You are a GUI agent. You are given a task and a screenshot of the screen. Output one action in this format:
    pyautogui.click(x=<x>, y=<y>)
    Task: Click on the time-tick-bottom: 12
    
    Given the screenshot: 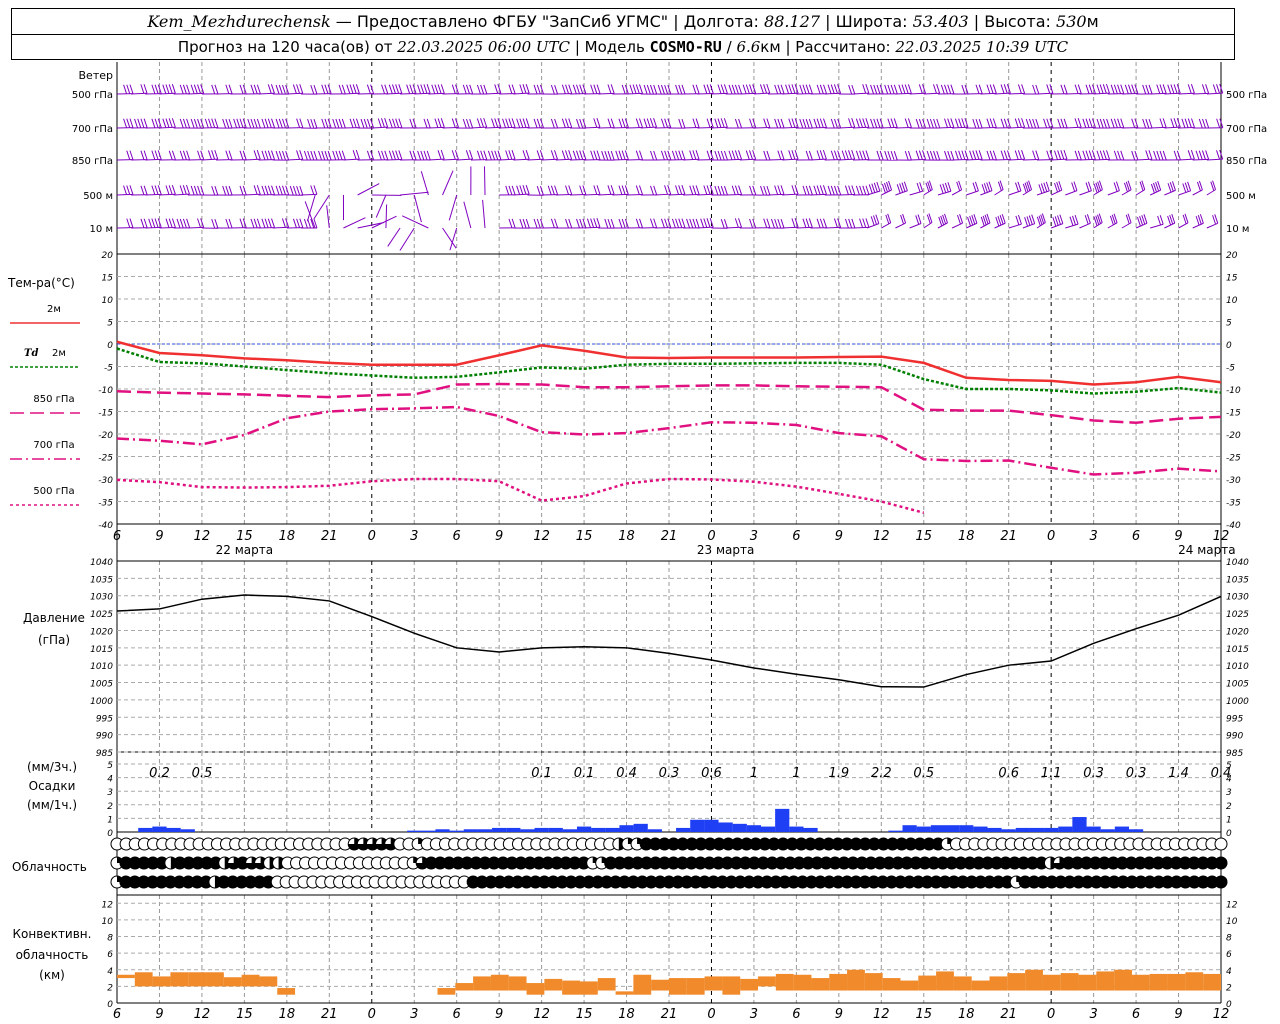 What is the action you would take?
    pyautogui.click(x=202, y=1014)
    